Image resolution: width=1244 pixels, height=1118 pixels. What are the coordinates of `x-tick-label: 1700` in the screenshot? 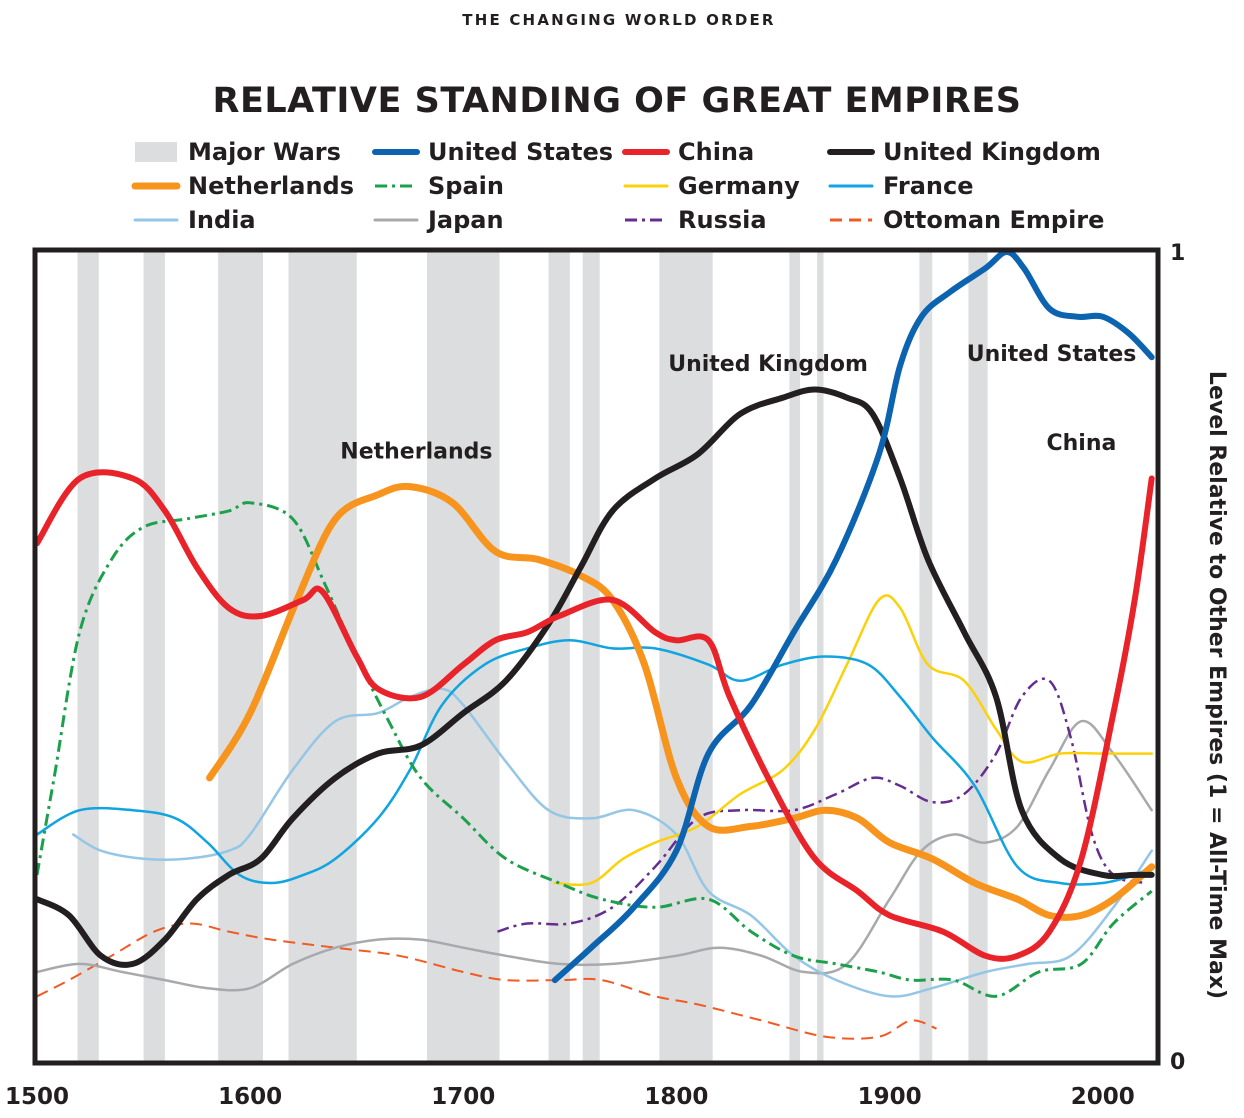 It's located at (463, 1097).